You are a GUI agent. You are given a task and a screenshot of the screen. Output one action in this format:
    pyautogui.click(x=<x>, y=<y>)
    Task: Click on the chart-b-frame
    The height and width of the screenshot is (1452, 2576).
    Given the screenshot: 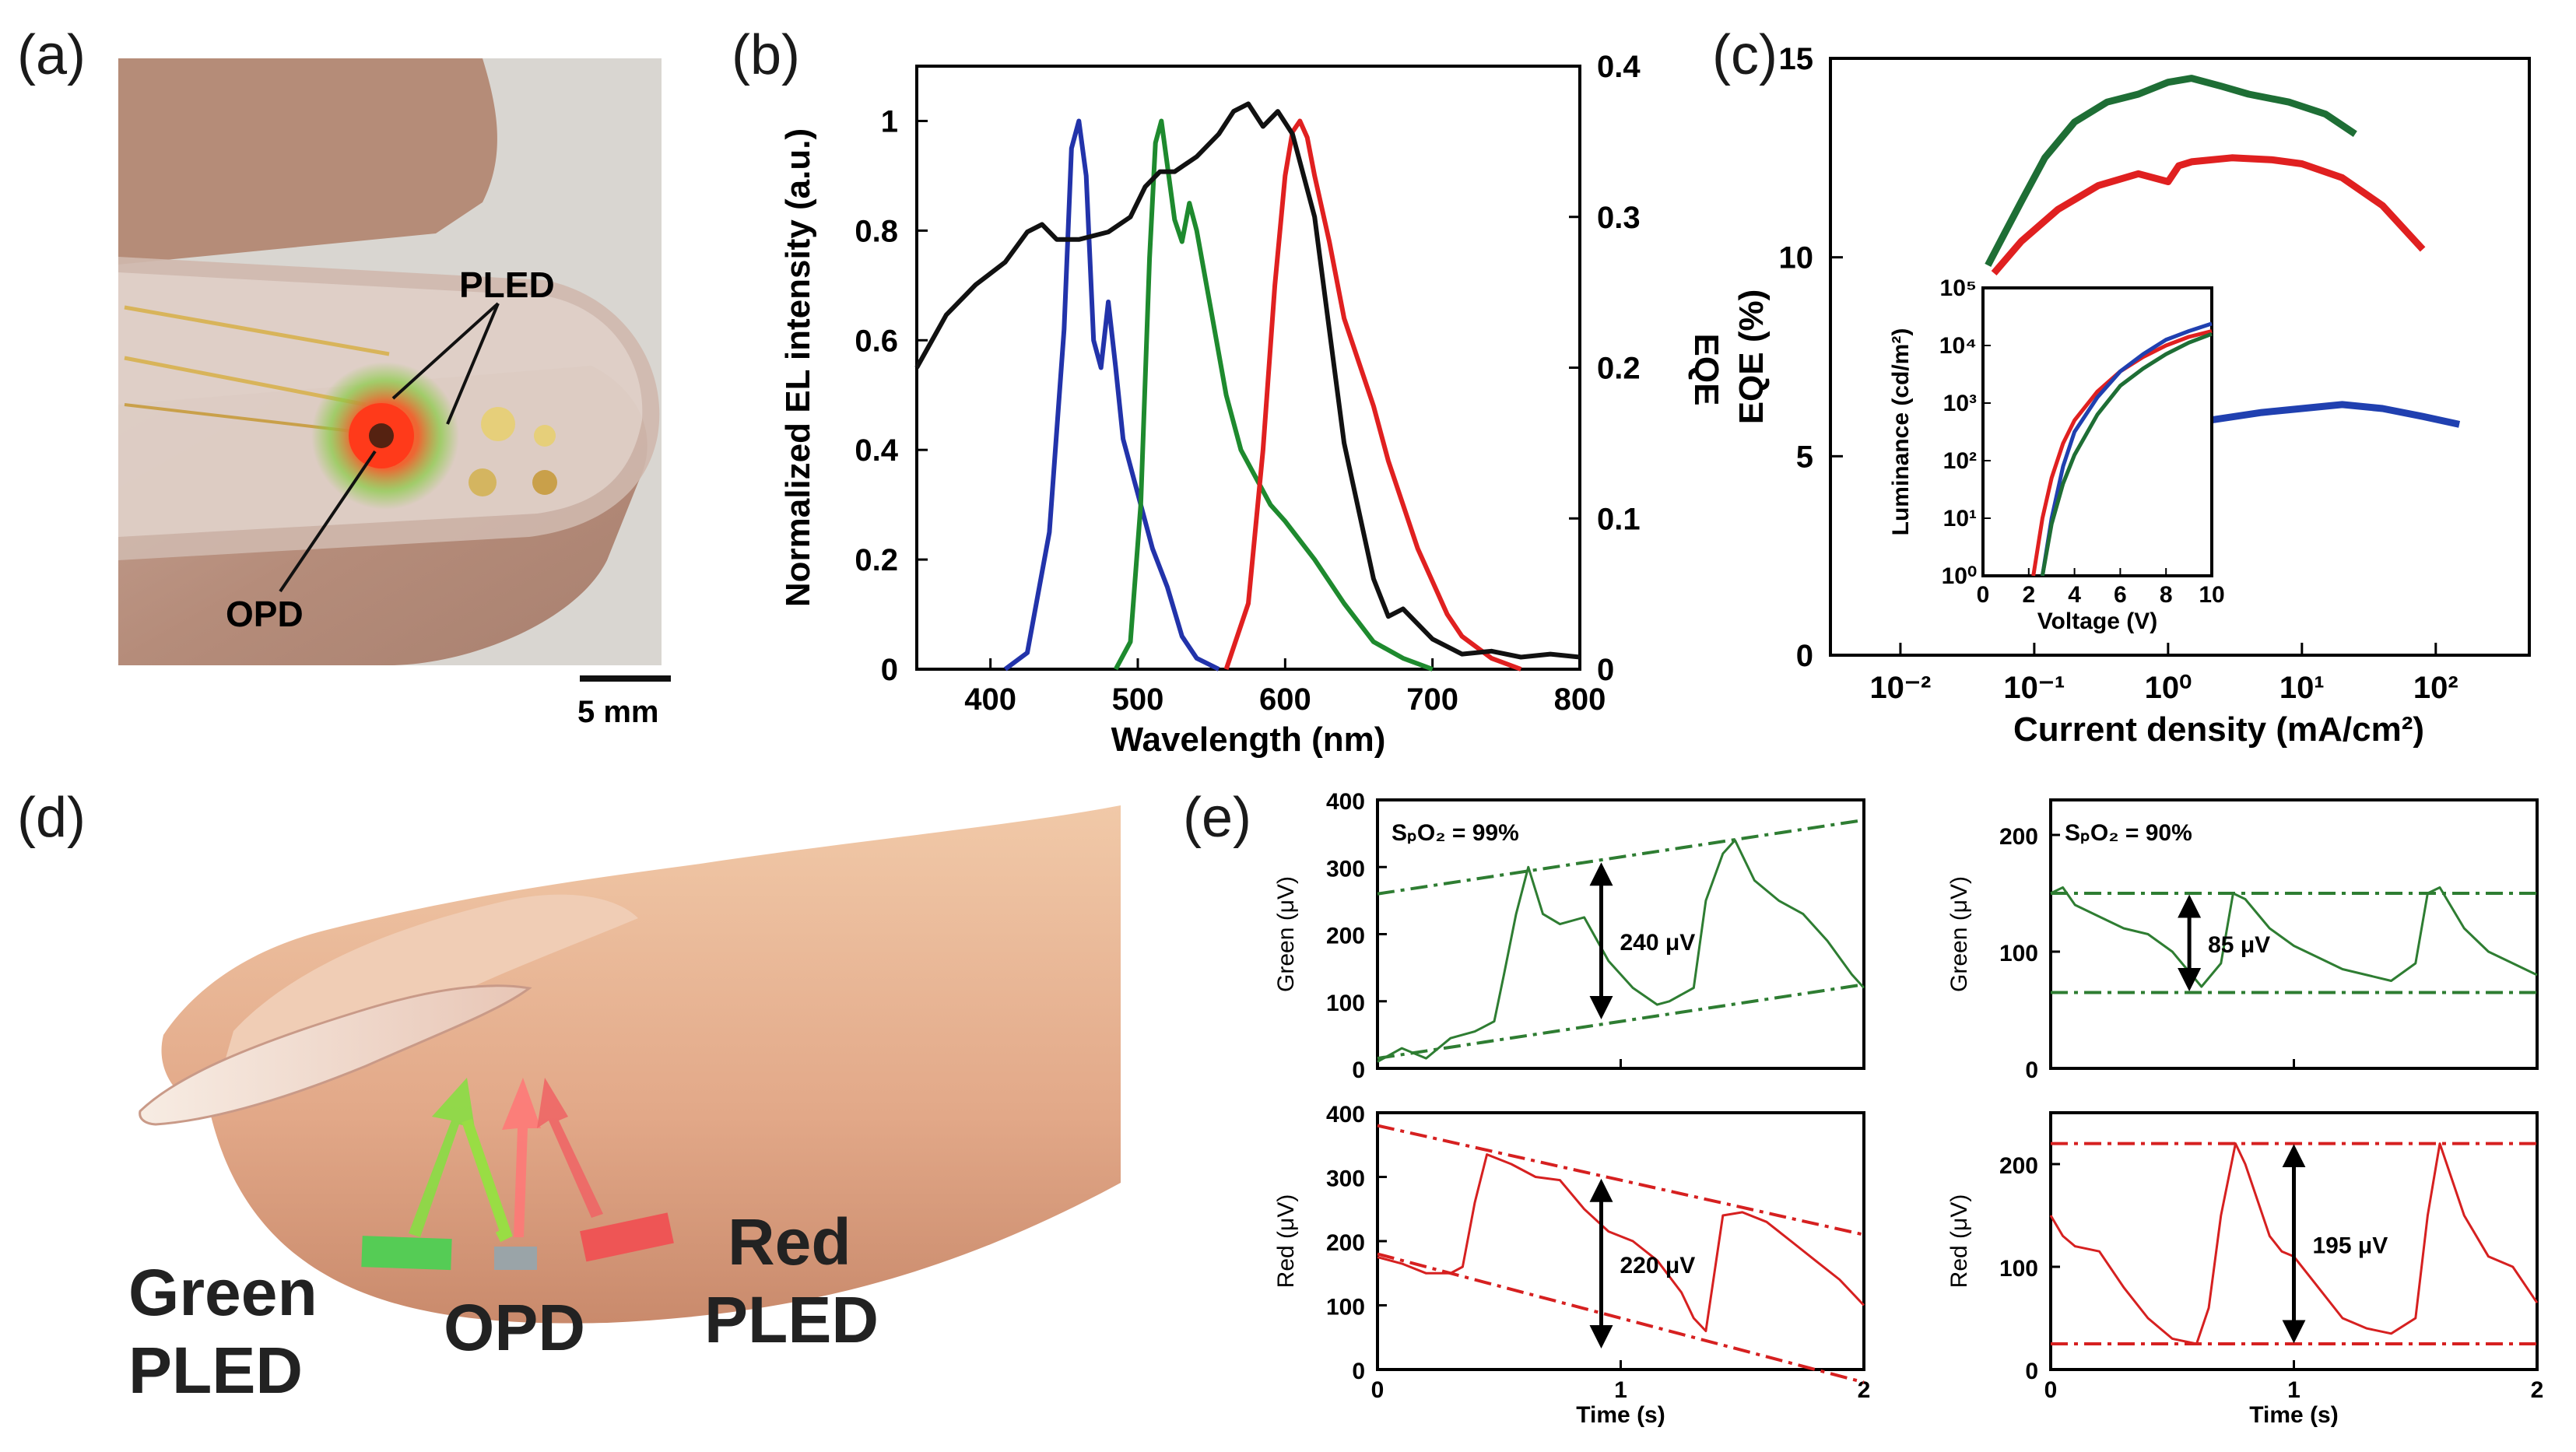 What is the action you would take?
    pyautogui.click(x=1248, y=368)
    